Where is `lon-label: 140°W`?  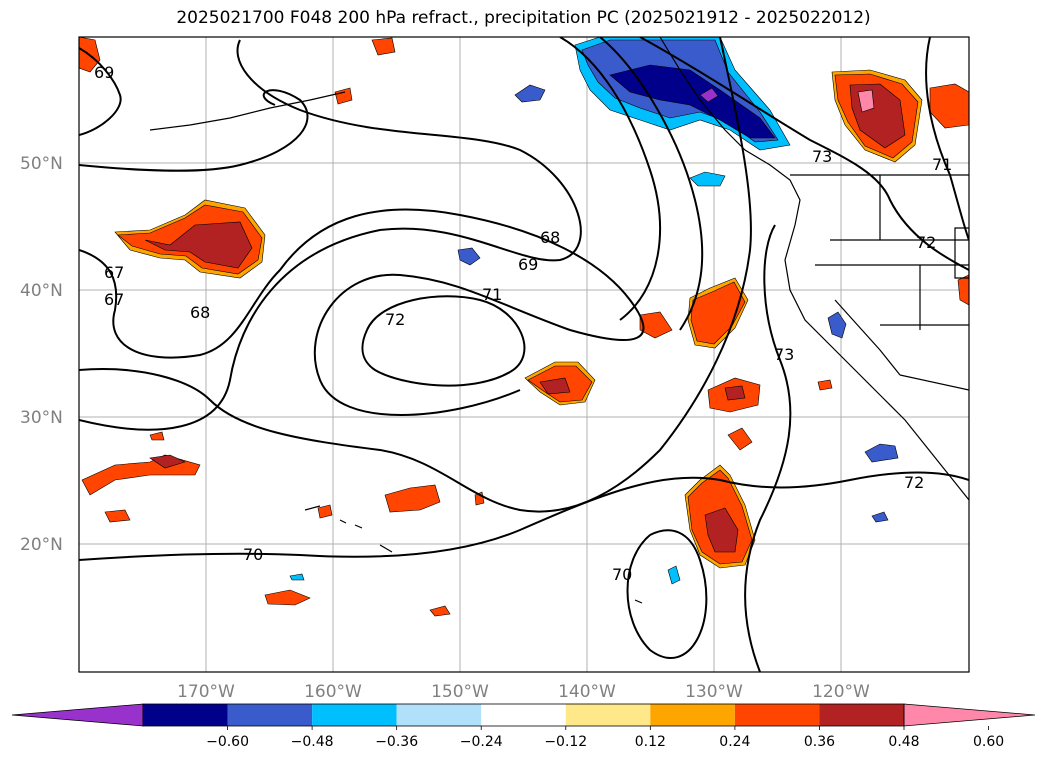
lon-label: 140°W is located at coordinates (587, 692).